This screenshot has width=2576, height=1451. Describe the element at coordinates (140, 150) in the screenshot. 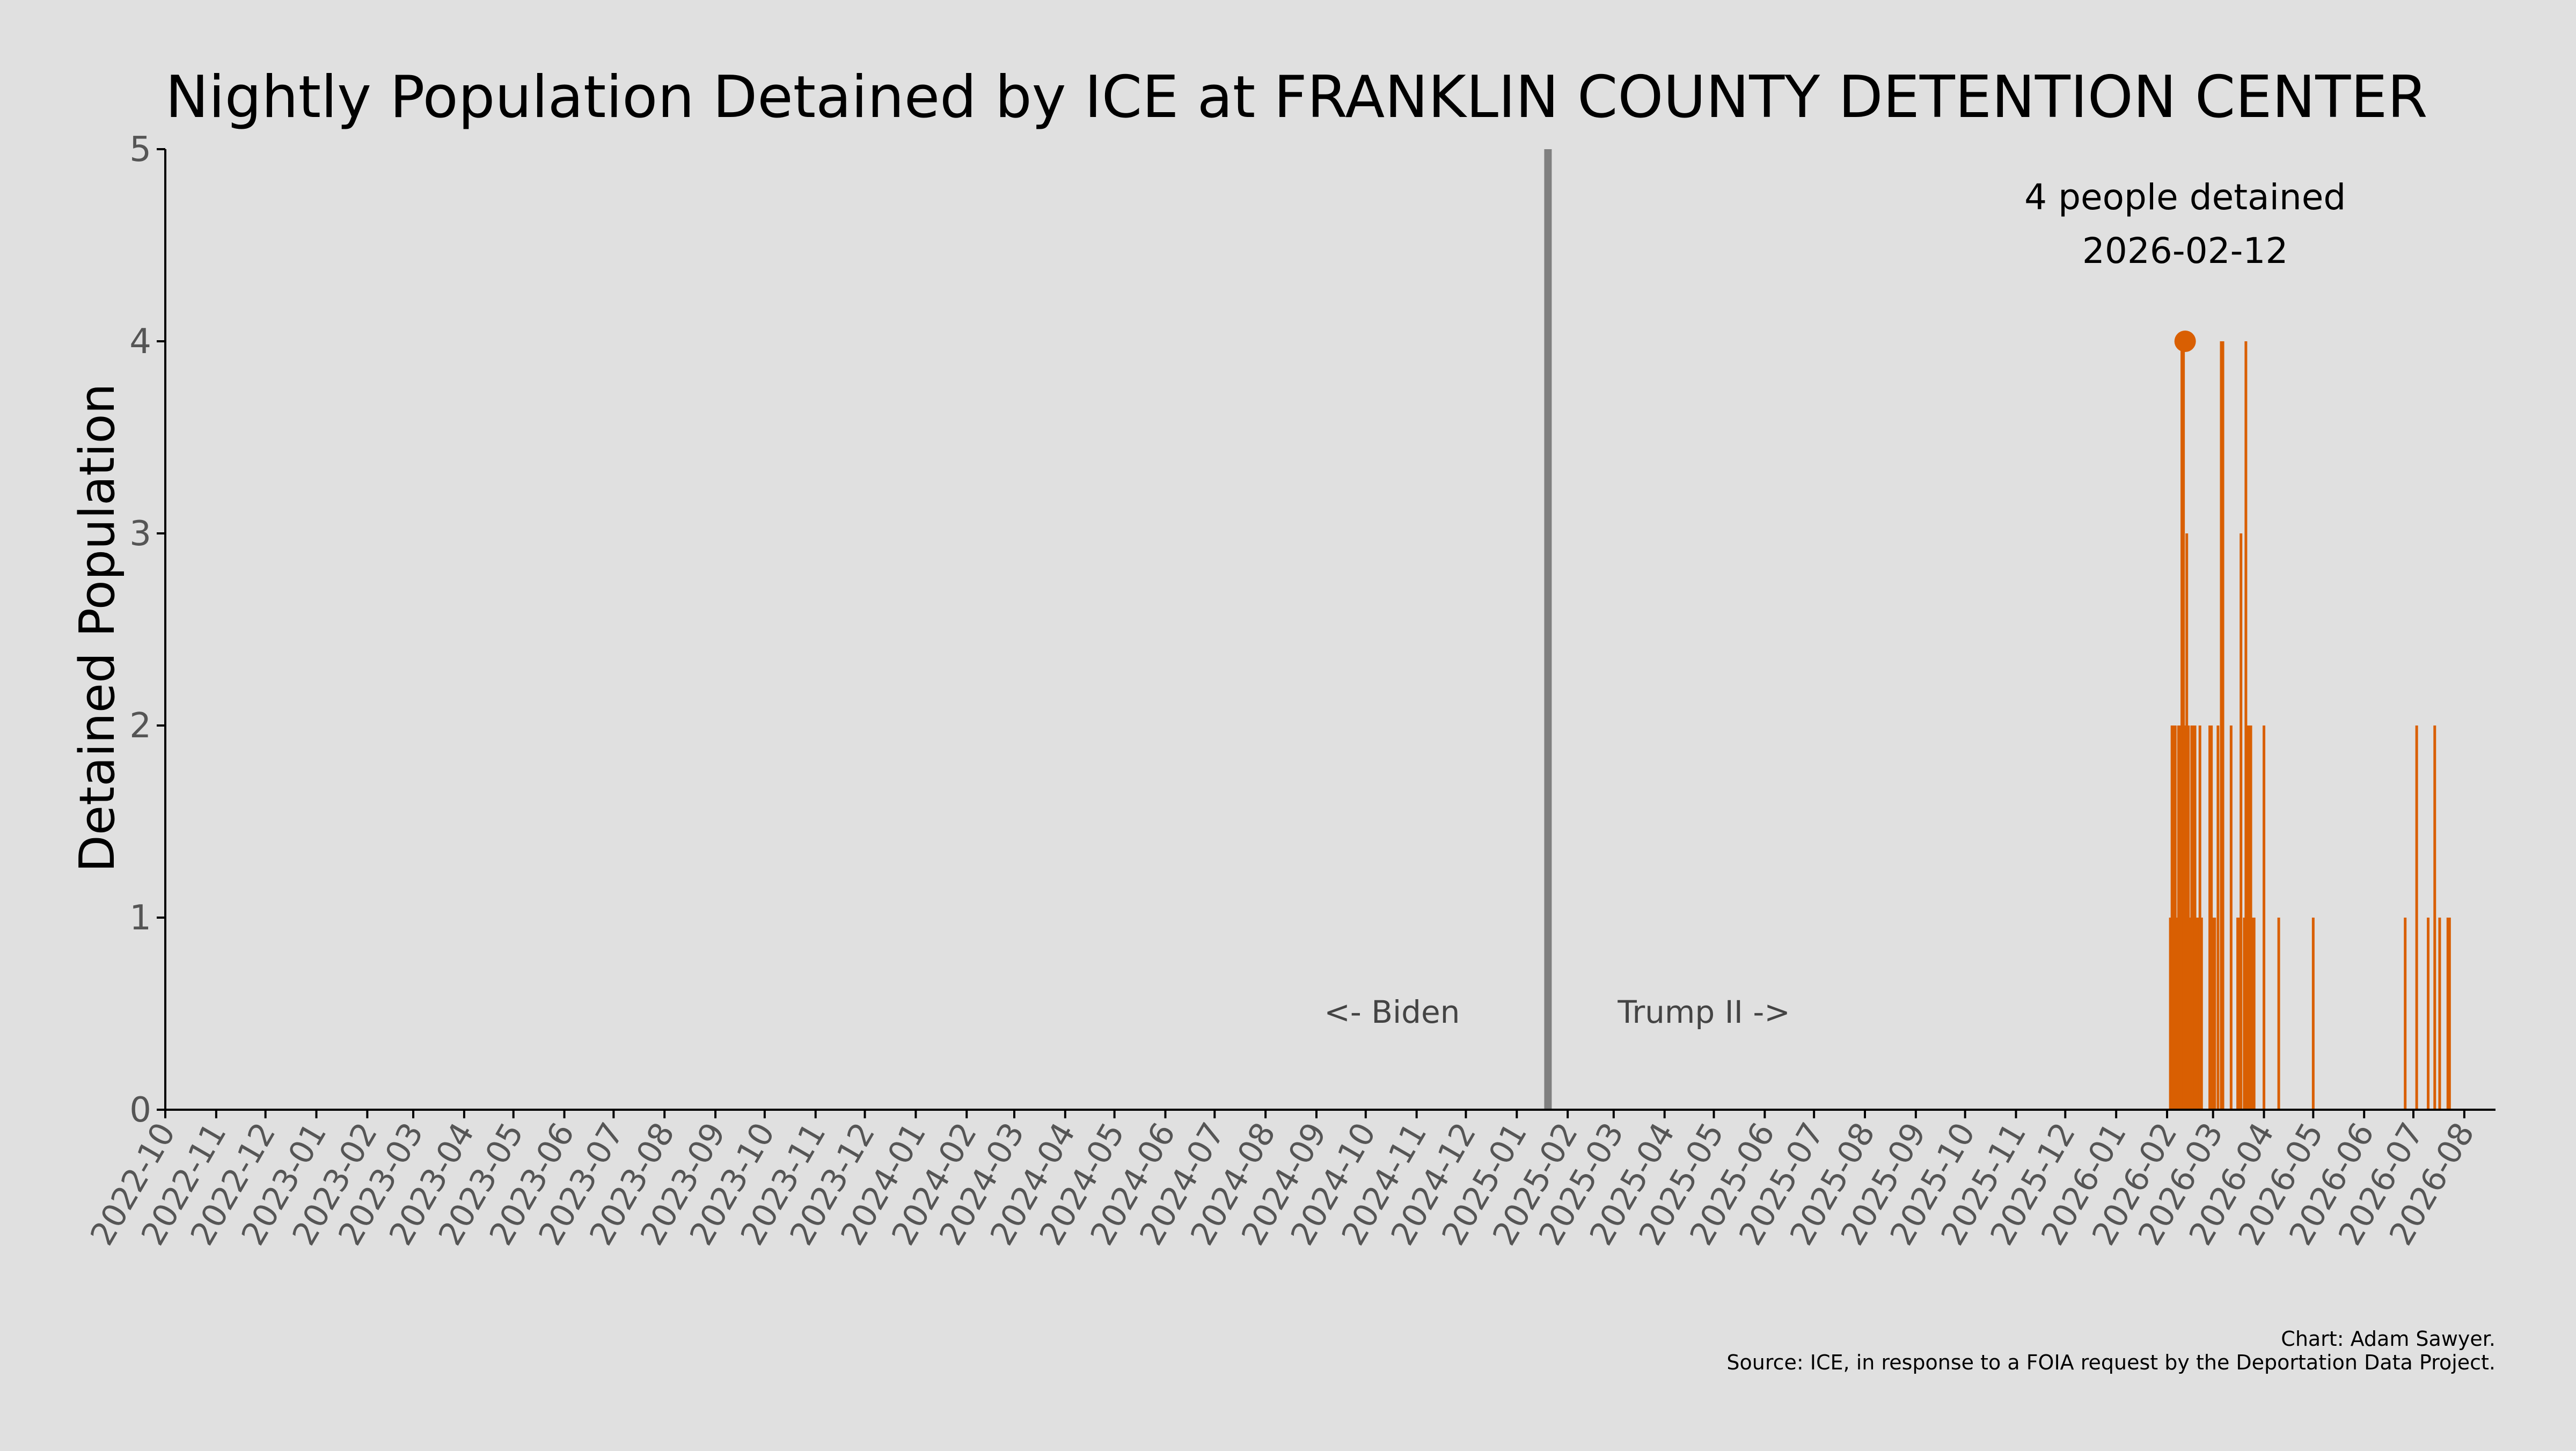

I see `y-tick-label: 5` at that location.